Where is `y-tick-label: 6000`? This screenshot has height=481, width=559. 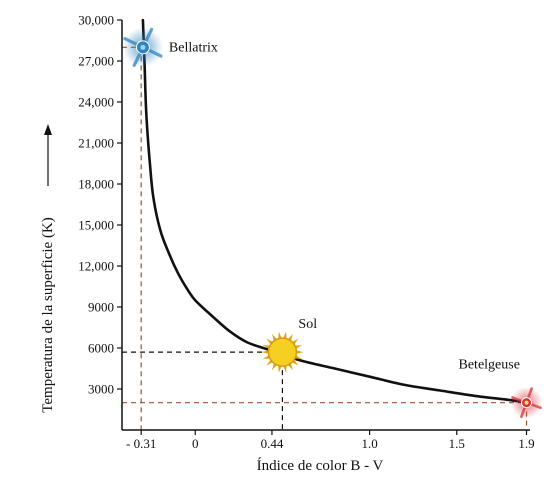
y-tick-label: 6000 is located at coordinates (101, 348).